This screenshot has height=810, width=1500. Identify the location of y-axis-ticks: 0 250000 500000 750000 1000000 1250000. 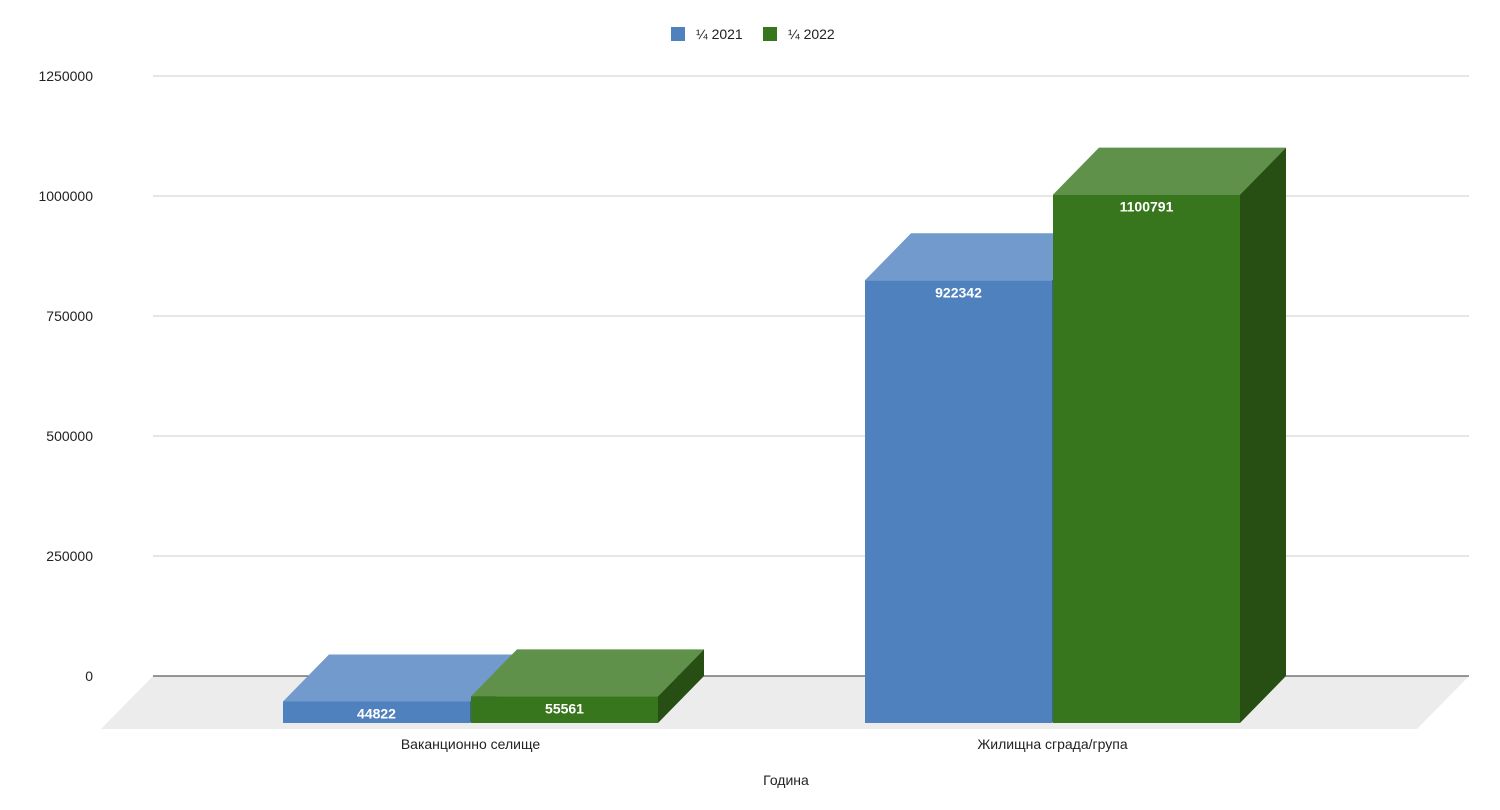
(65, 376).